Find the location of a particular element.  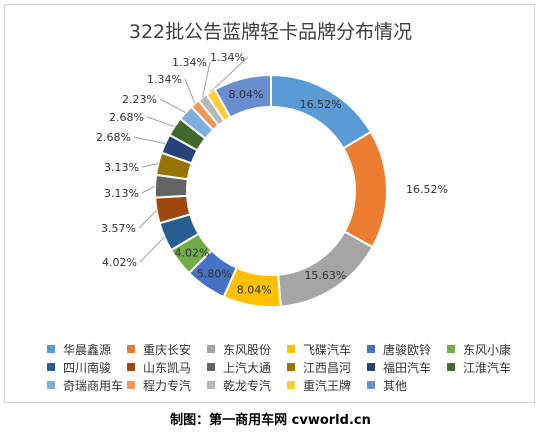

legend-item: 飞碟汽车 is located at coordinates (327, 349).